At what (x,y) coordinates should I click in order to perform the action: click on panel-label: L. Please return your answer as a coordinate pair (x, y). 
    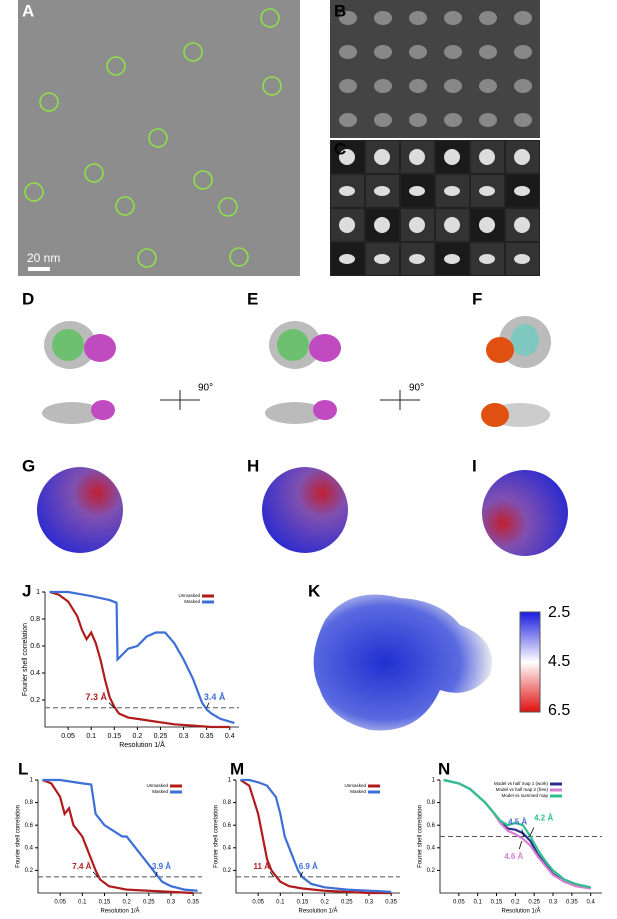
    Looking at the image, I should click on (23, 768).